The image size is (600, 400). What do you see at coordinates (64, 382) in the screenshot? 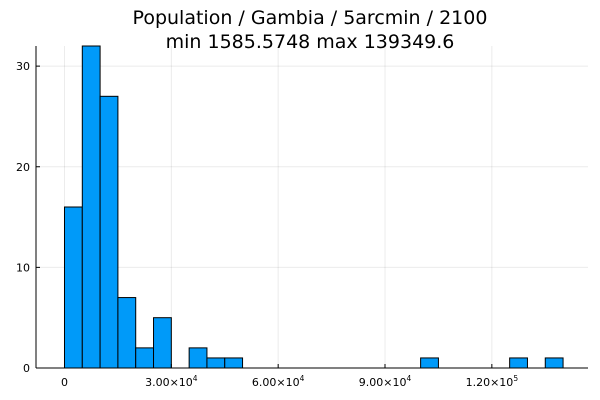
I see `x-tick-label: 0` at bounding box center [64, 382].